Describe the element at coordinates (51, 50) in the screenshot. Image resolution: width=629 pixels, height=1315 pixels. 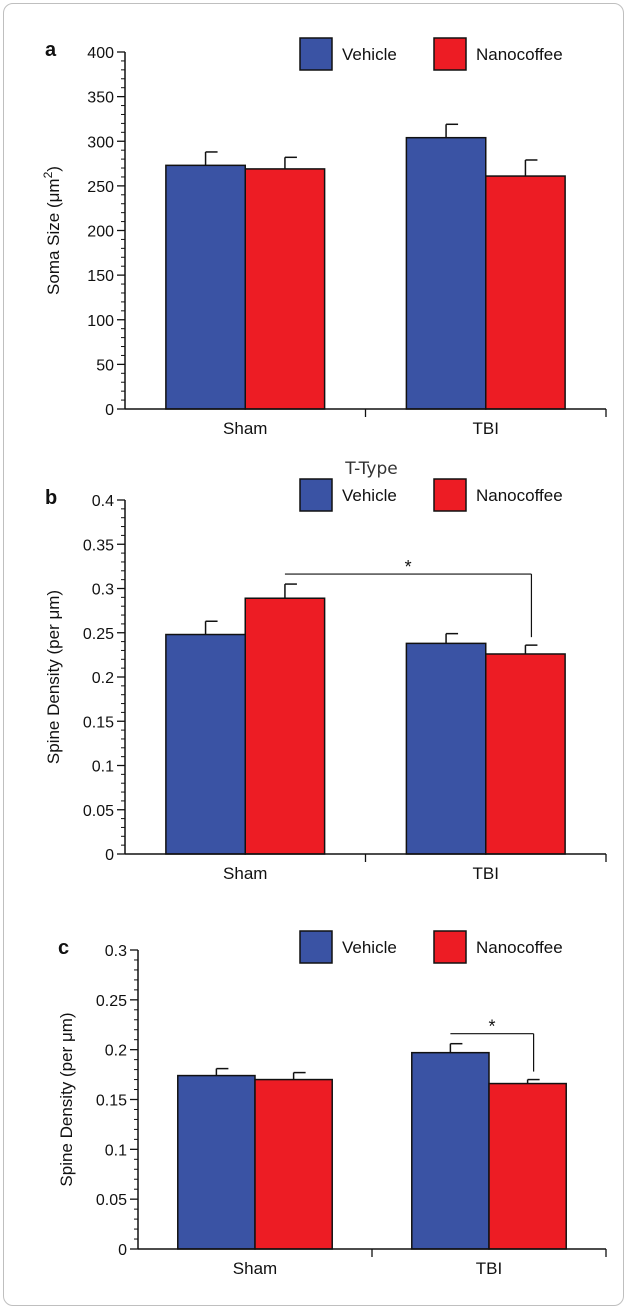
I see `panel-letter: a` at that location.